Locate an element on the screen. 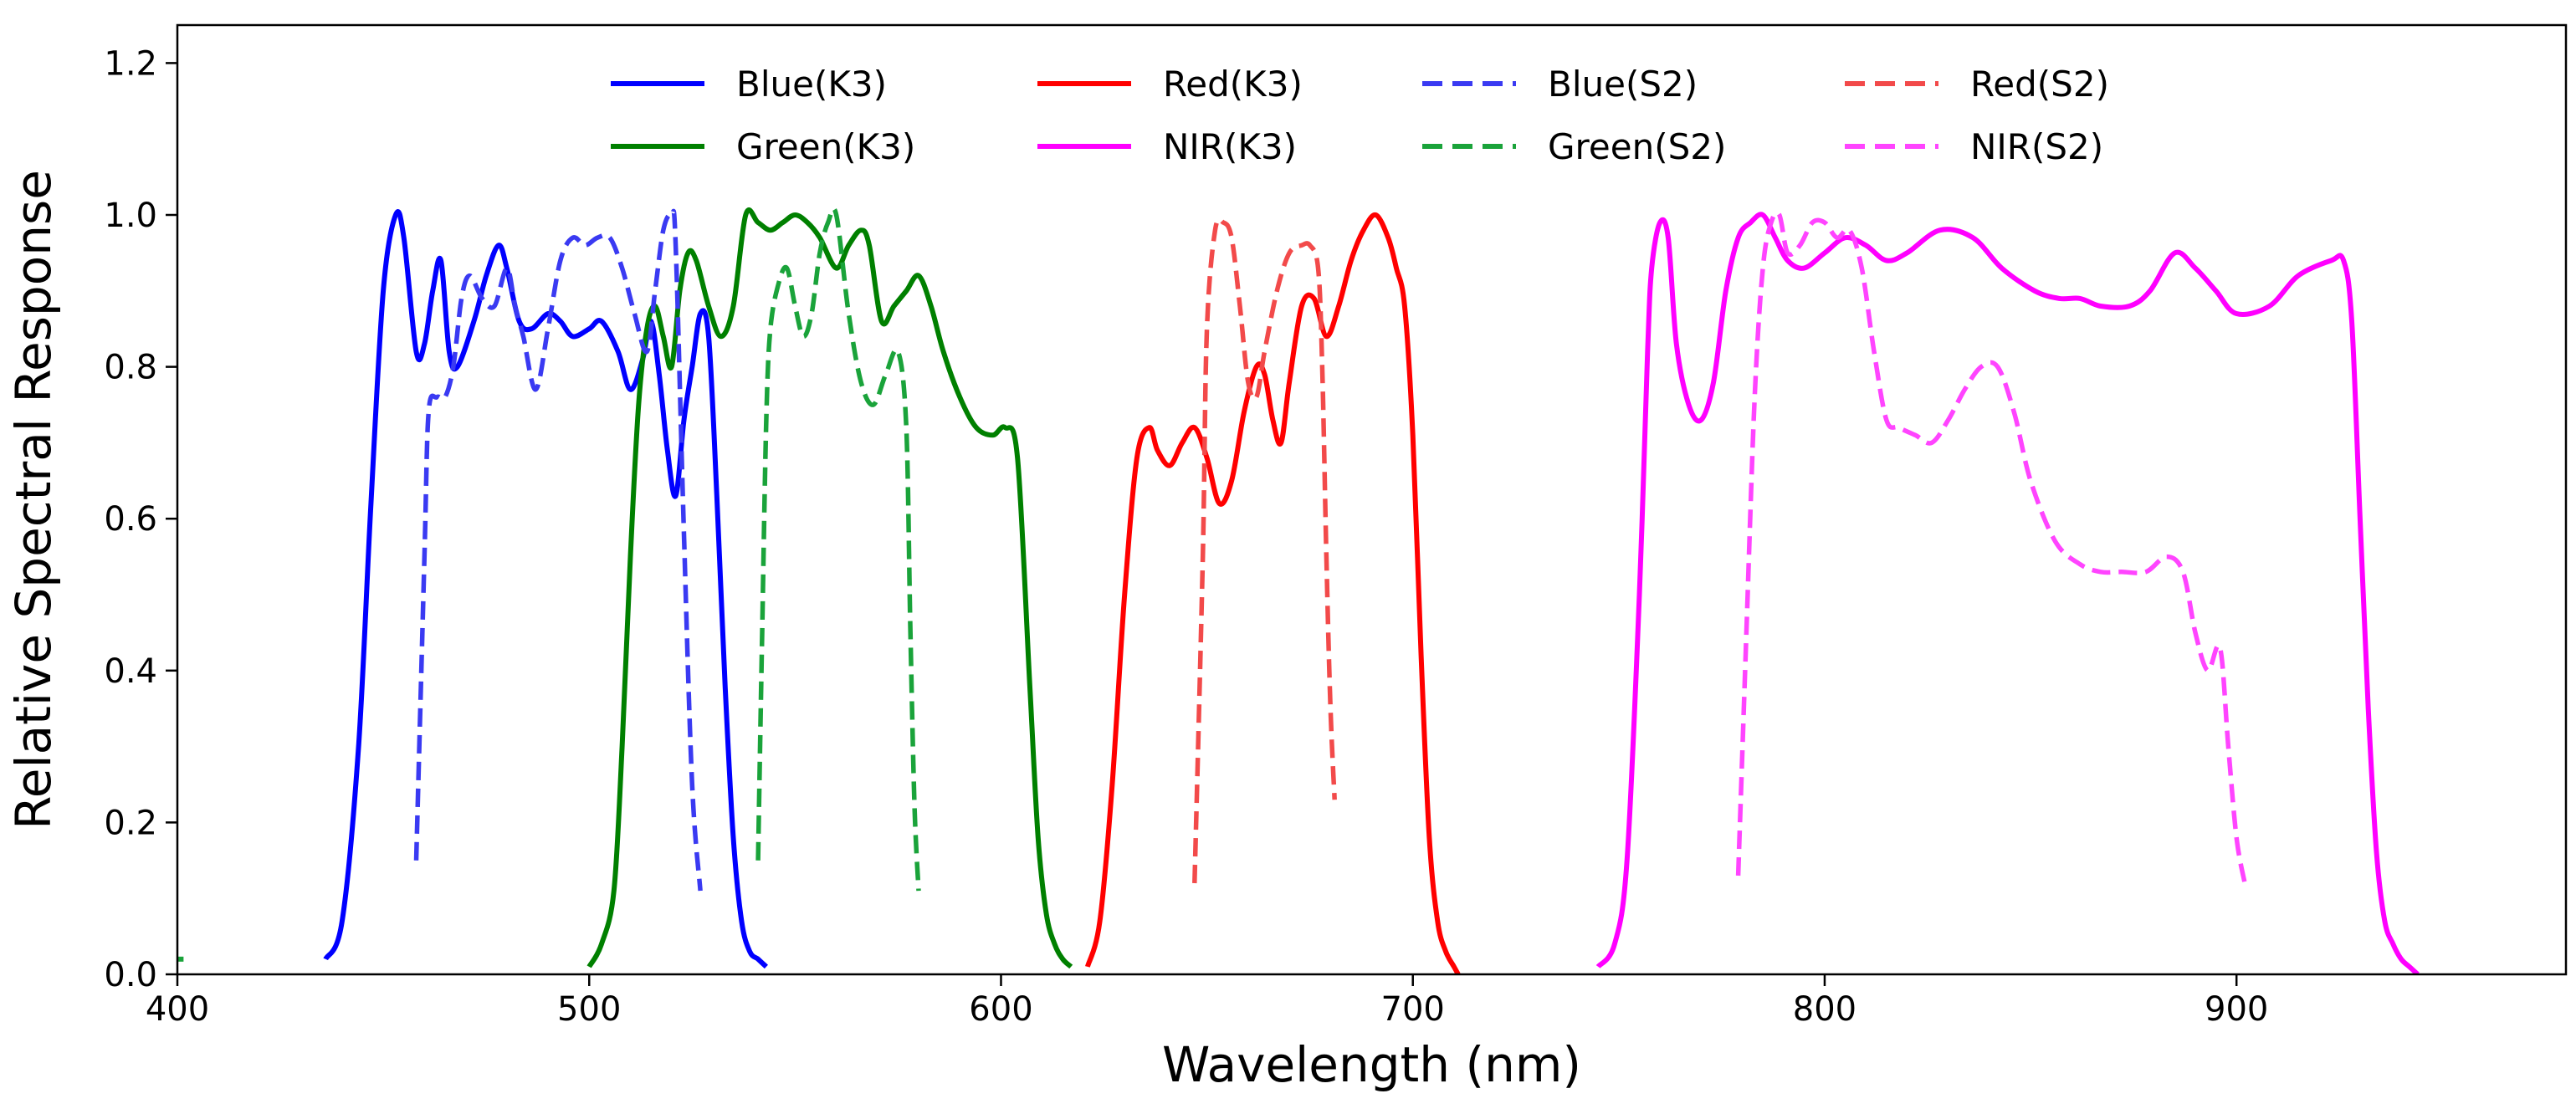  legend-entry-nir-k3: NIR(K3) is located at coordinates (1167, 146).